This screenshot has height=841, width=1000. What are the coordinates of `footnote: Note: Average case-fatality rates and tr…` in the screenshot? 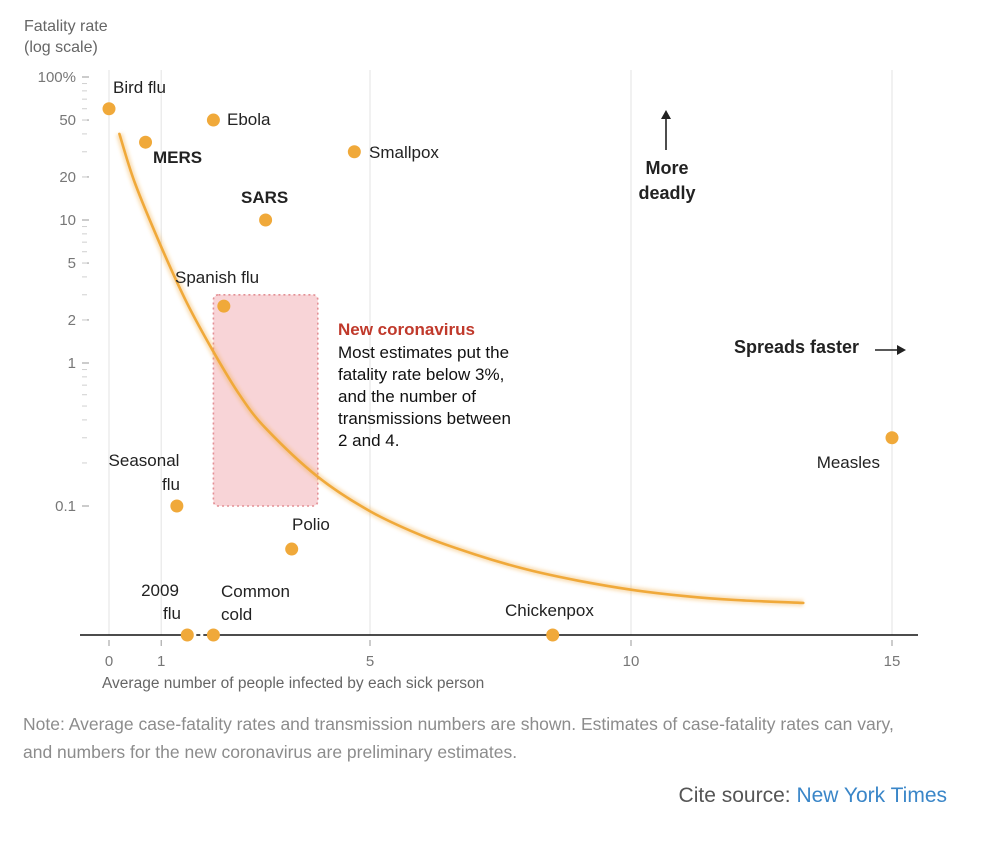 It's located at (458, 738).